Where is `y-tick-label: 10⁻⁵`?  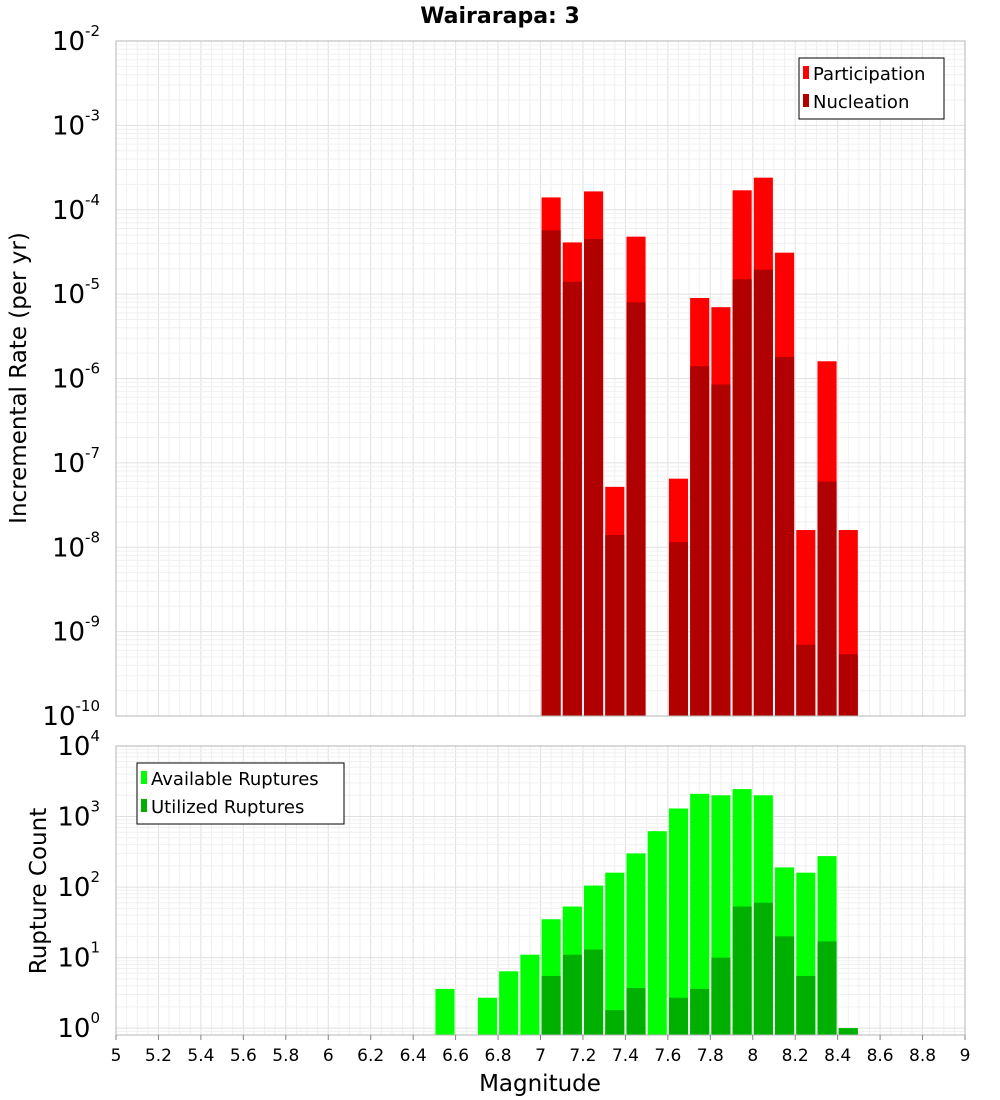
y-tick-label: 10⁻⁵ is located at coordinates (76, 292).